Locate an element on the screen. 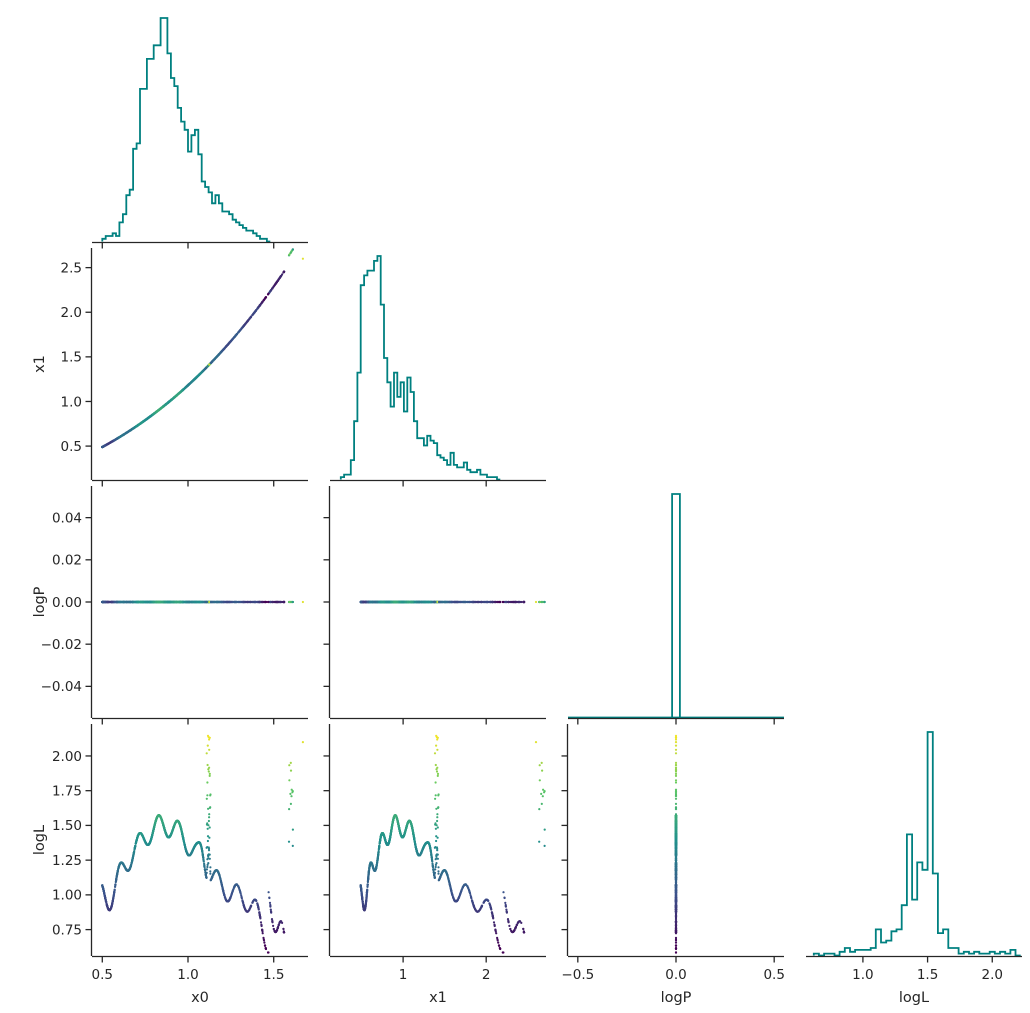 This screenshot has height=1013, width=1030. scatter-logP-vs-x0 is located at coordinates (202, 602).